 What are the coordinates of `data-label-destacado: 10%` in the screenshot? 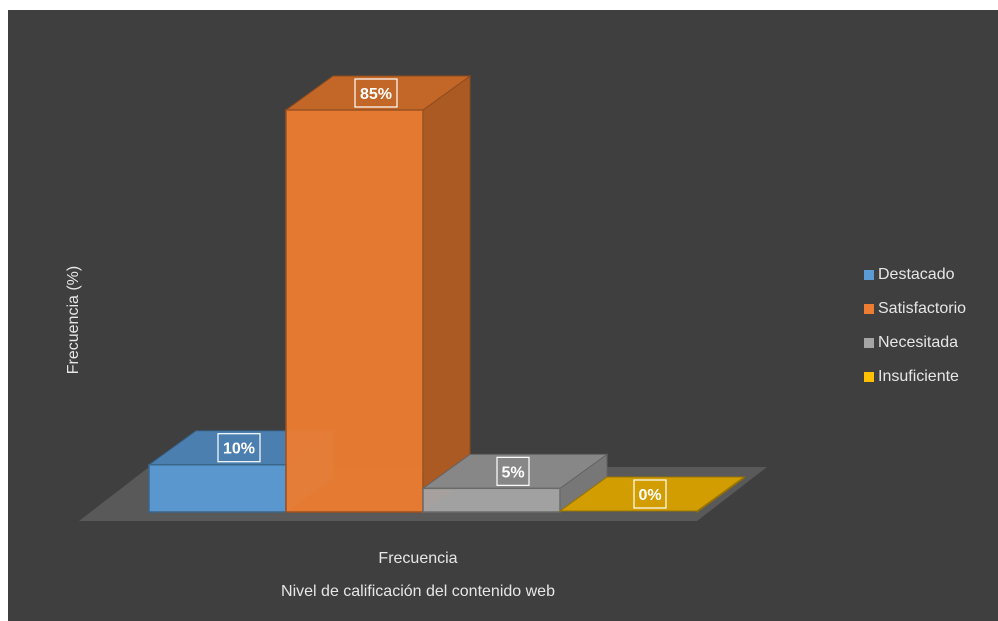 It's located at (239, 449).